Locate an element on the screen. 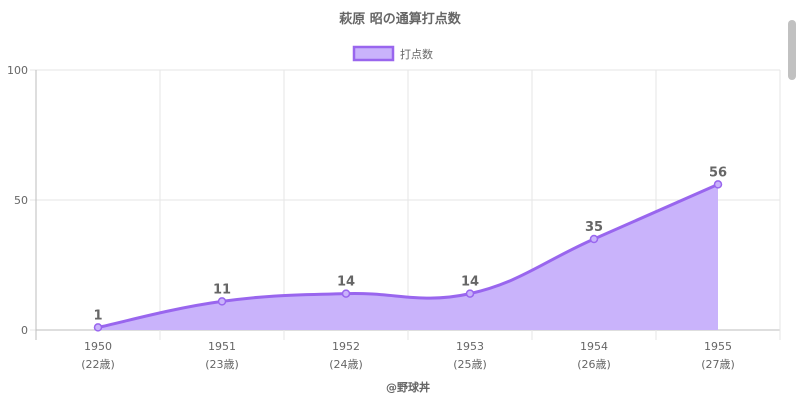 This screenshot has height=400, width=800. data-label: 11 is located at coordinates (222, 289).